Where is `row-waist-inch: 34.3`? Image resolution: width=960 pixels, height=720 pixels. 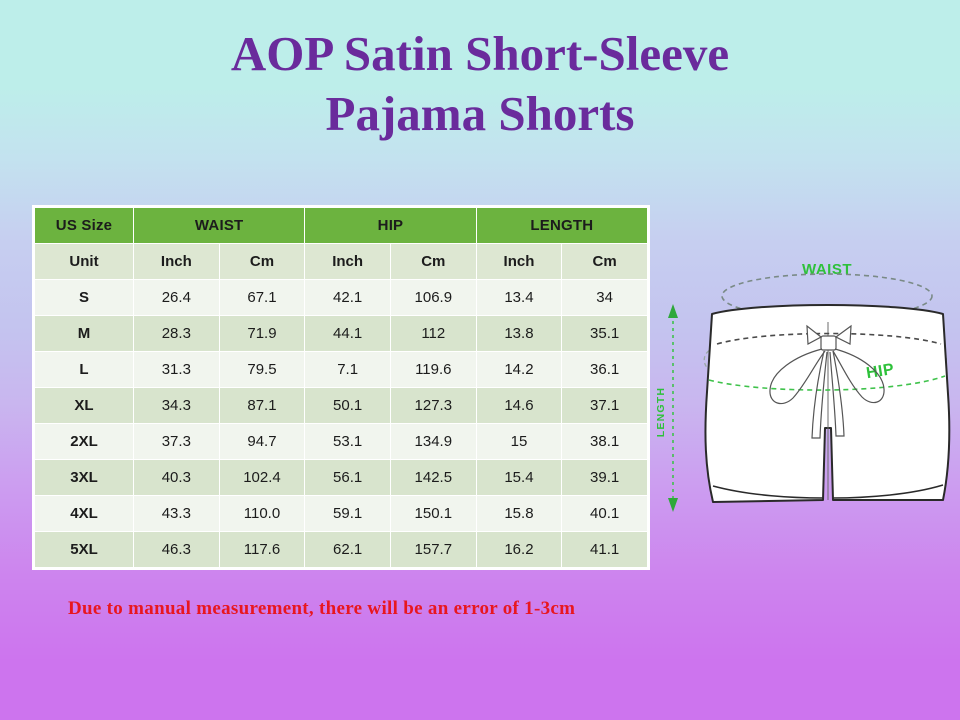 row-waist-inch: 34.3 is located at coordinates (176, 405).